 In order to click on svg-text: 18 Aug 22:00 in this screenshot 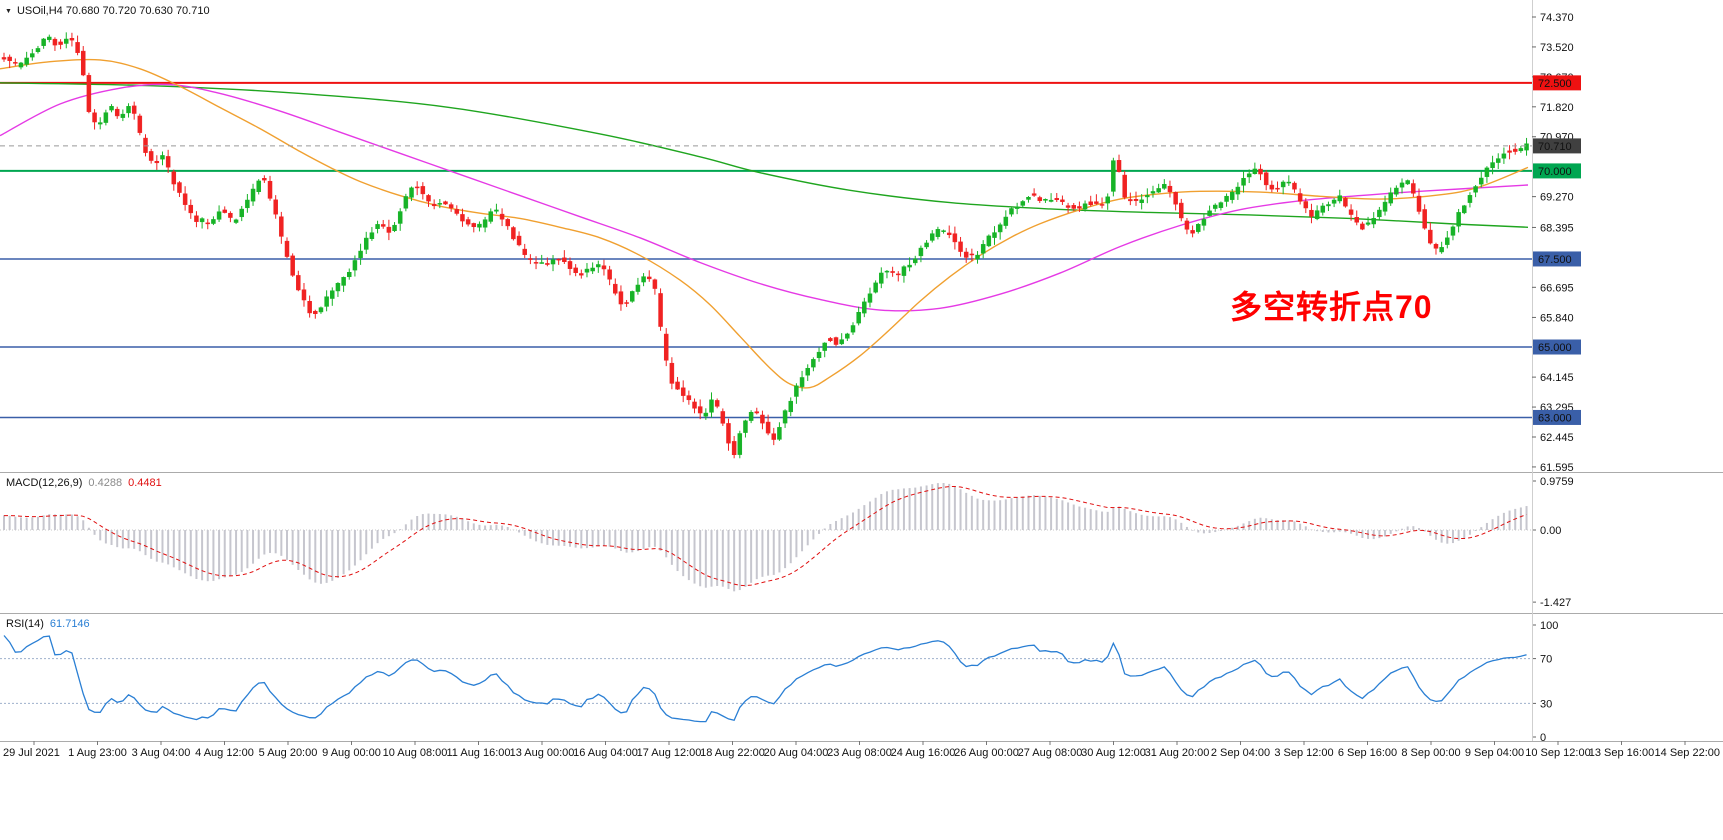, I will do `click(732, 753)`.